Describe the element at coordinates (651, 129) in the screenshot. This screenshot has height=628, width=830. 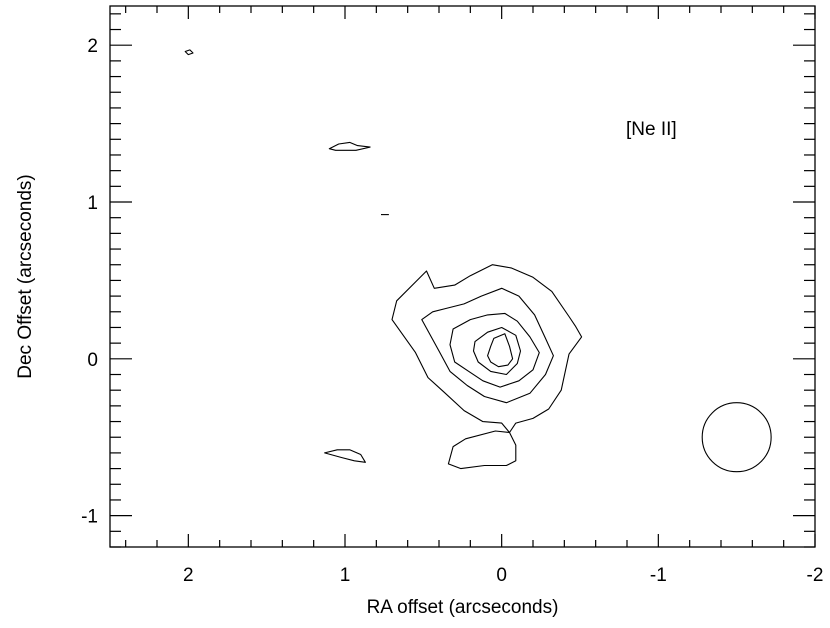
I see `annotation-label: [Ne II]` at that location.